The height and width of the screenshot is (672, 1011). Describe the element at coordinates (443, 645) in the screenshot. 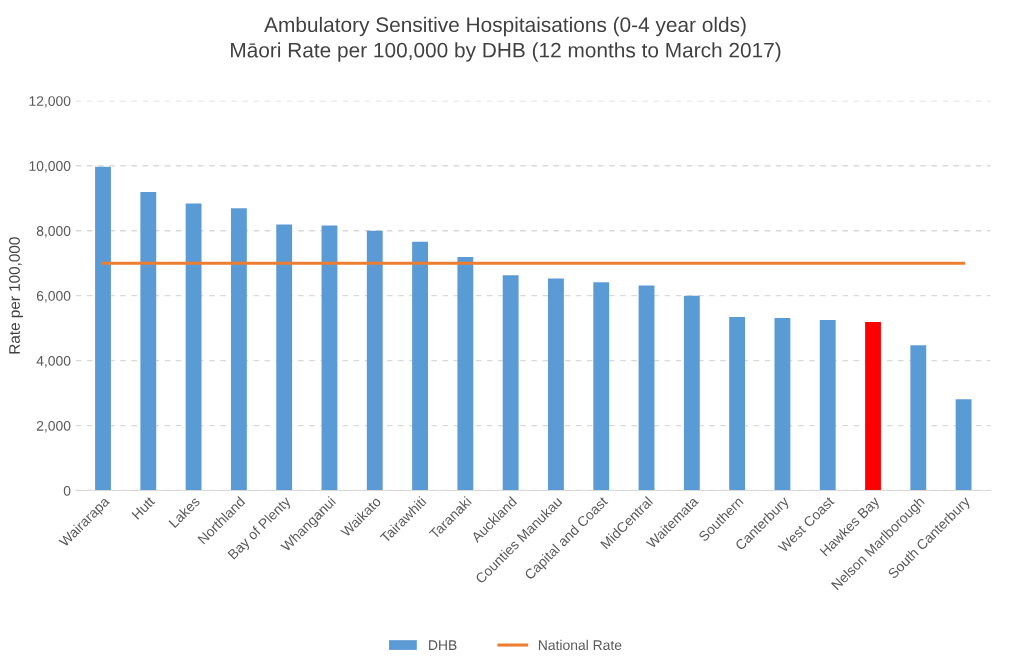

I see `legend-label: DHB` at that location.